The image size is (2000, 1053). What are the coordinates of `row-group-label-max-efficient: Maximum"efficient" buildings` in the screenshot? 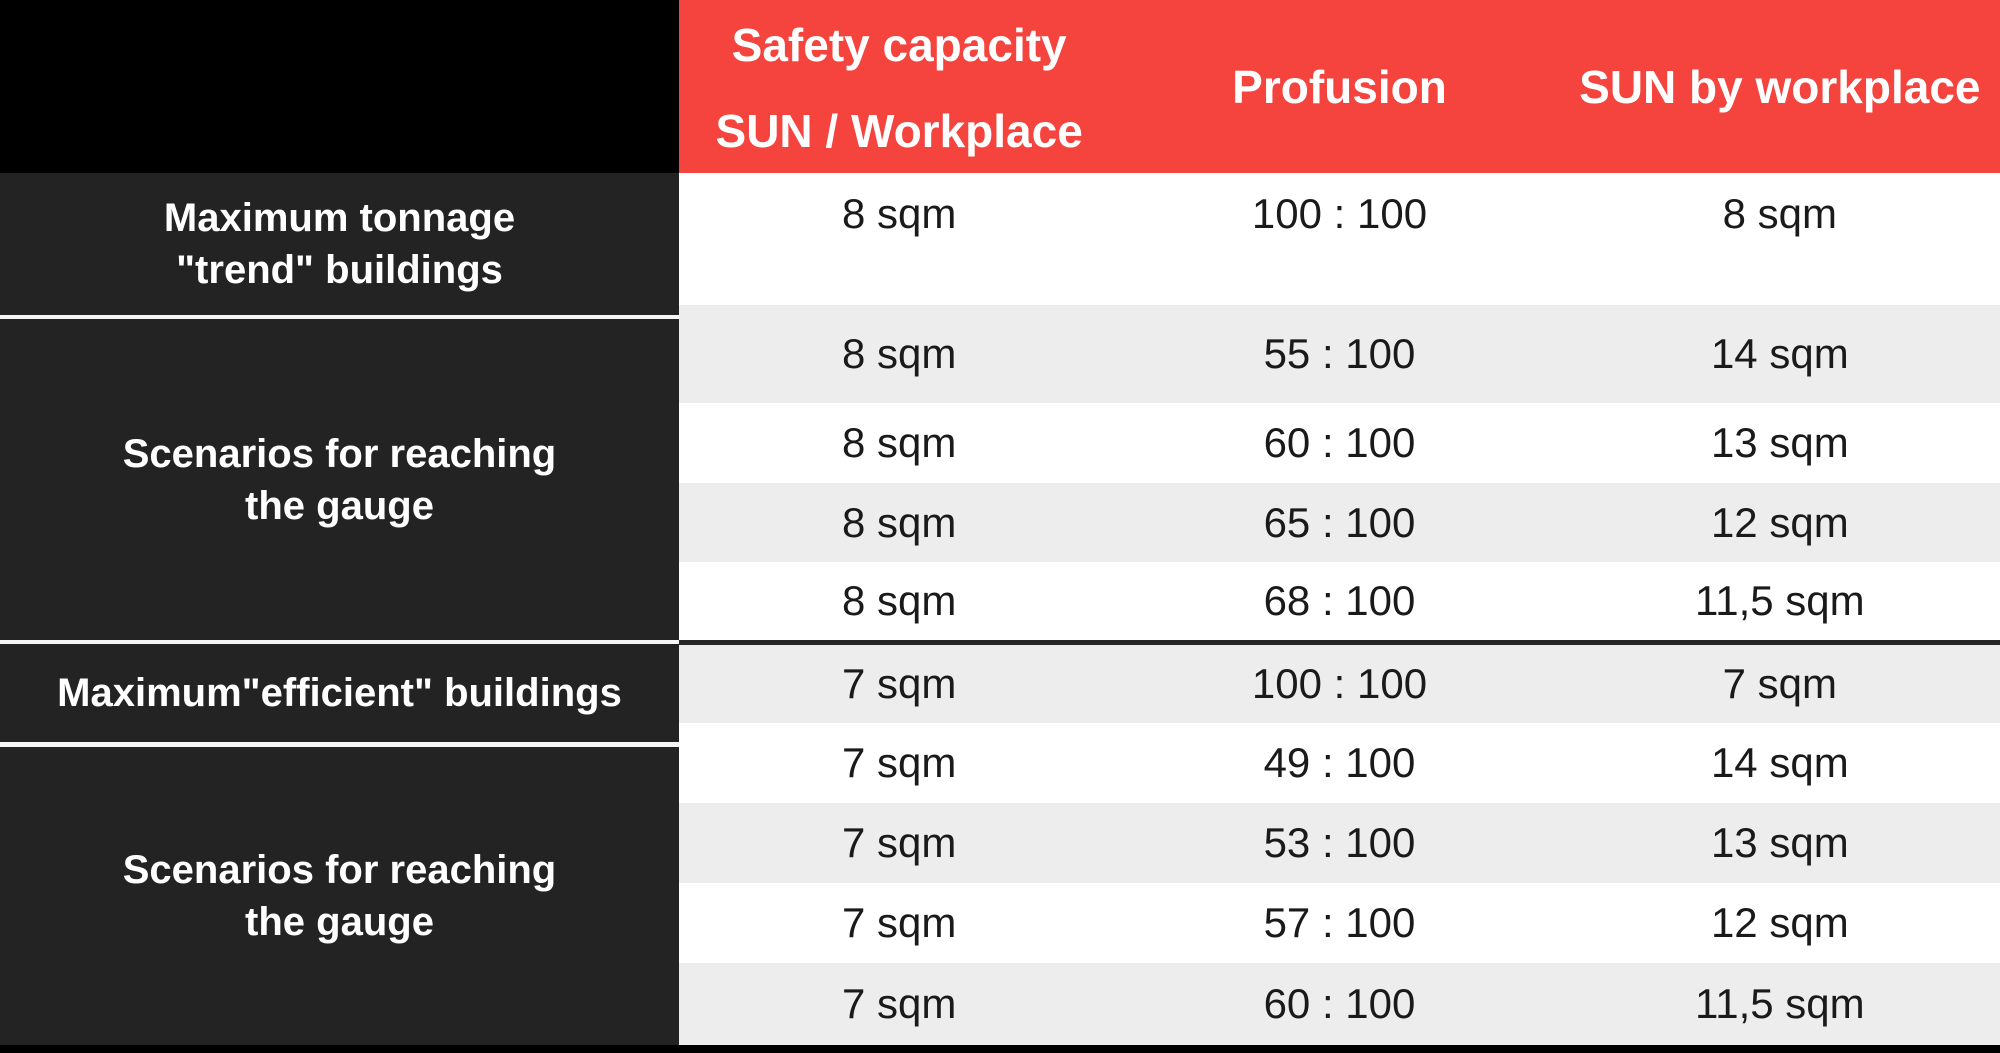 It's located at (339, 693).